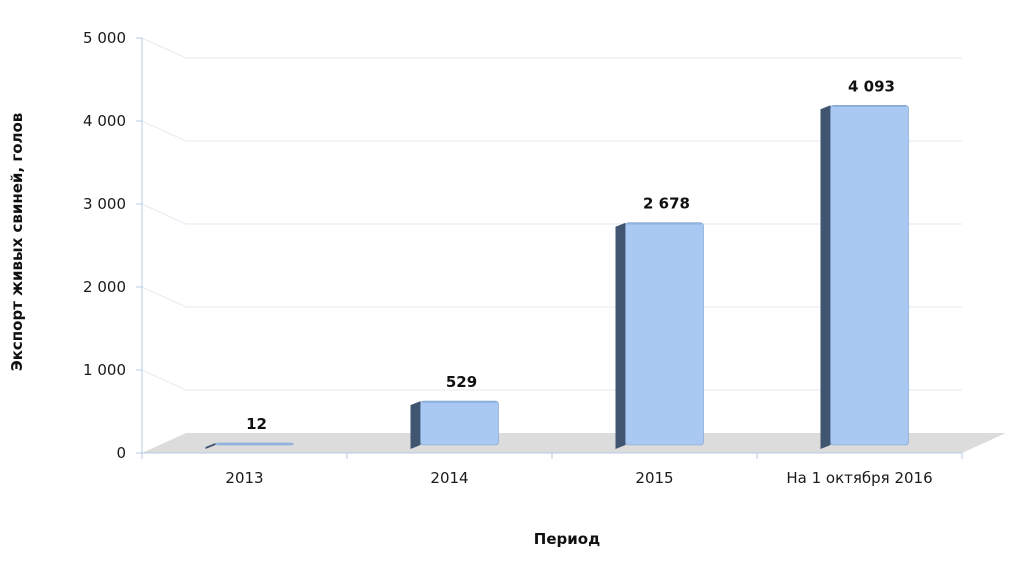 The width and height of the screenshot is (1024, 563). Describe the element at coordinates (17, 242) in the screenshot. I see `y-axis-title: Экспорт живых свиней, голов` at that location.